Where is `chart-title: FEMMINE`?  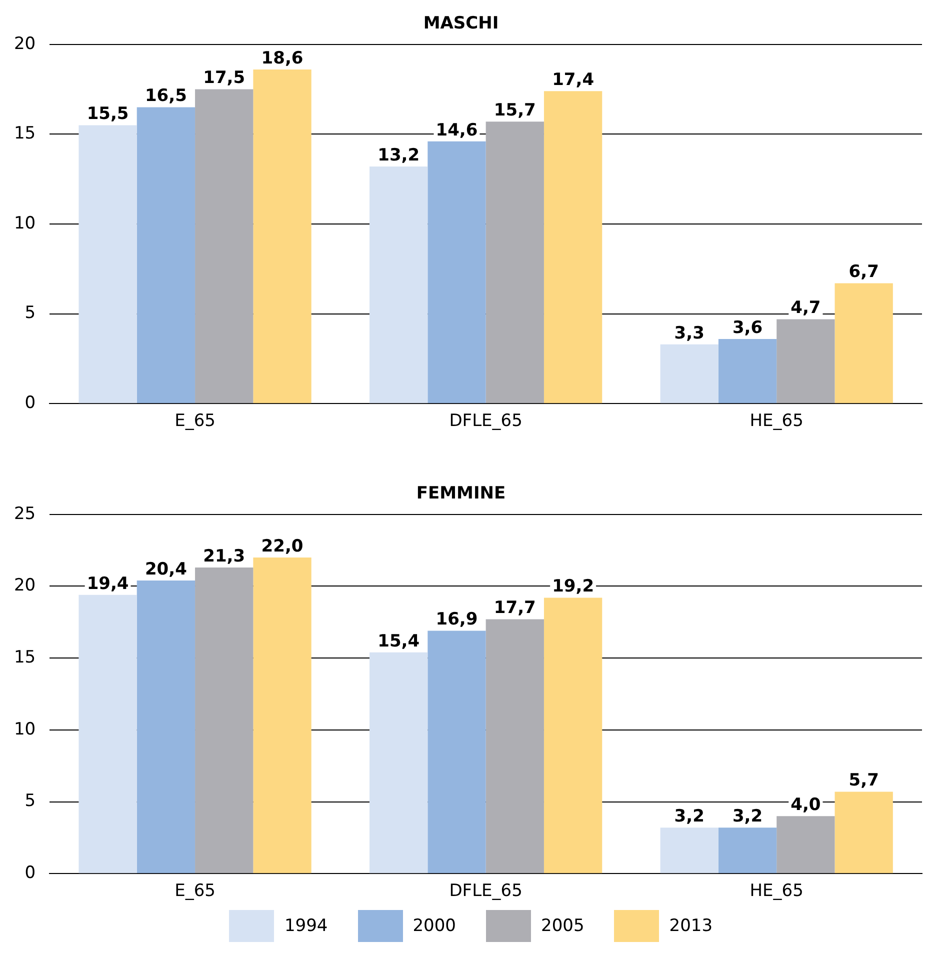
chart-title: FEMMINE is located at coordinates (461, 494).